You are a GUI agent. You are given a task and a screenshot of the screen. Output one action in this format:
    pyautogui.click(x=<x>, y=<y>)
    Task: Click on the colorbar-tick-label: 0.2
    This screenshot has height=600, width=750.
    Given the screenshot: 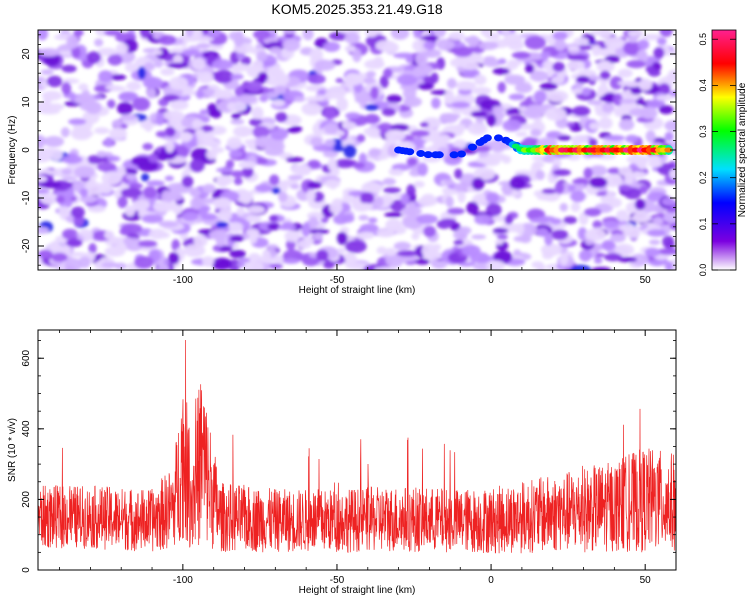 What is the action you would take?
    pyautogui.click(x=703, y=177)
    